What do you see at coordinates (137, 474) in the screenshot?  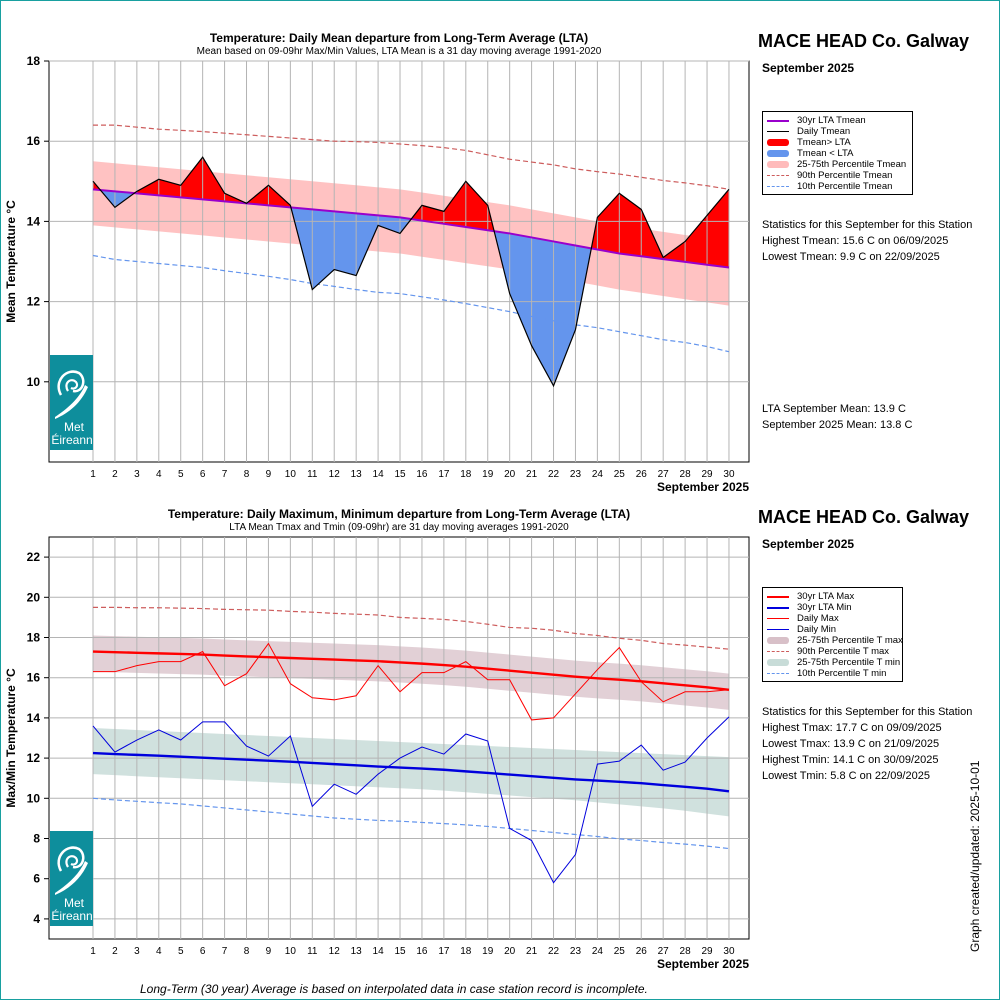 I see `x-tick-label: 3` at bounding box center [137, 474].